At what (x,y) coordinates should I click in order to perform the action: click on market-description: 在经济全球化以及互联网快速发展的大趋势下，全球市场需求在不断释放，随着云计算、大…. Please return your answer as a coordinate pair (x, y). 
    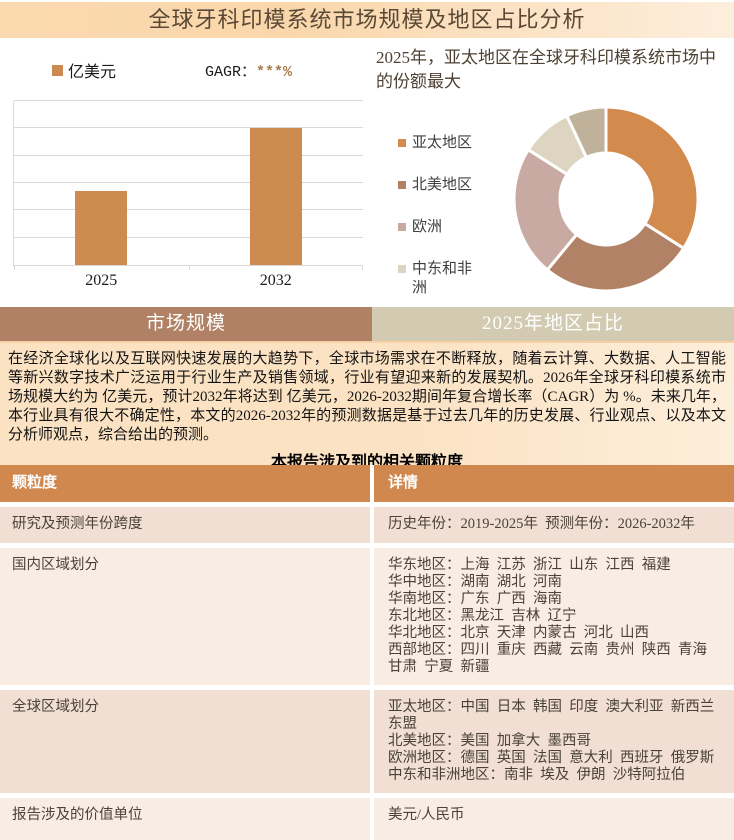
    Looking at the image, I should click on (367, 397).